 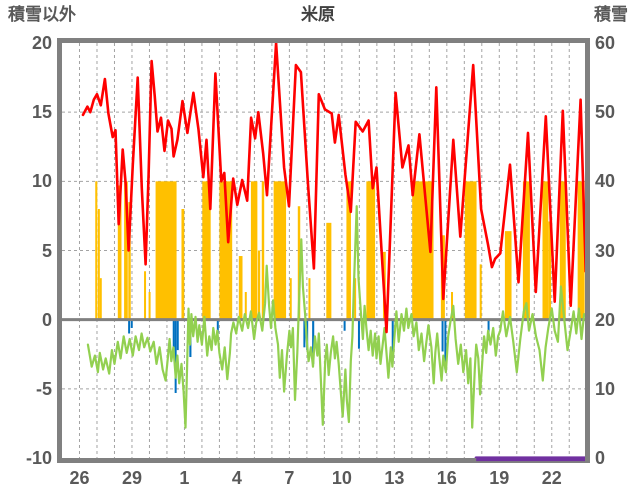 I want to click on right-axis-tick-label: 10, so click(x=605, y=388).